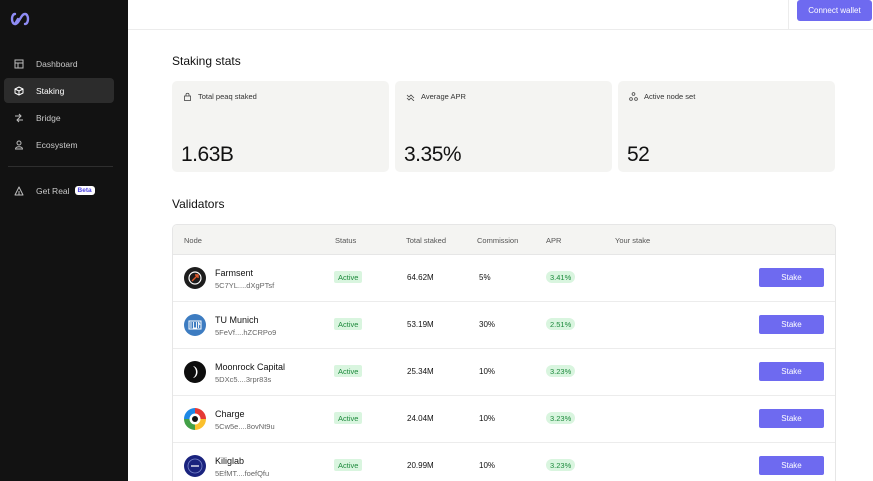 The width and height of the screenshot is (873, 481). I want to click on cube-icon, so click(19, 91).